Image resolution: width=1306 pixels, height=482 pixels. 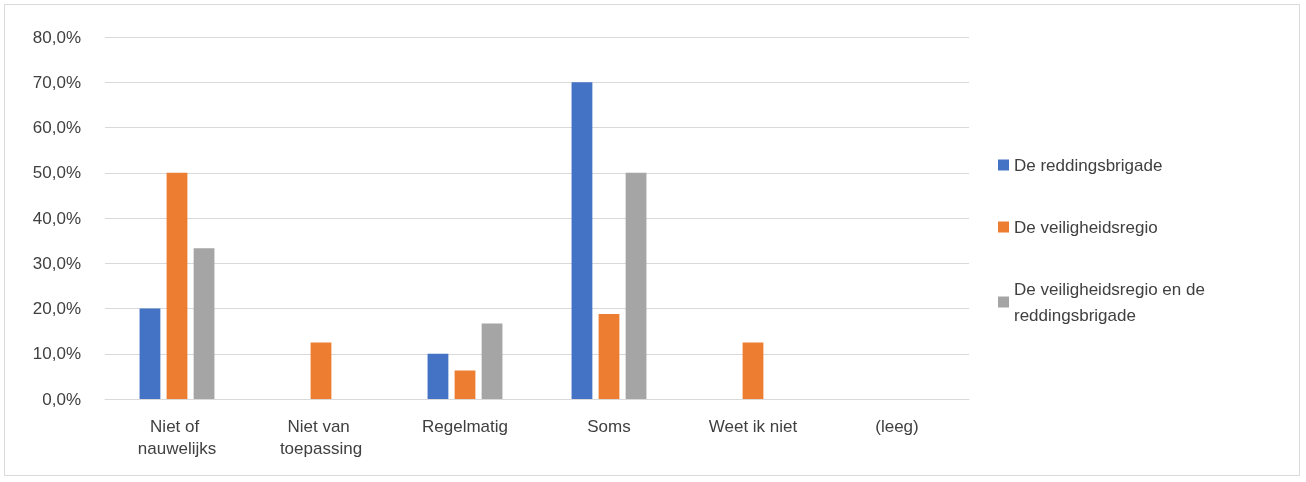 What do you see at coordinates (609, 426) in the screenshot?
I see `x-tick-label: Soms` at bounding box center [609, 426].